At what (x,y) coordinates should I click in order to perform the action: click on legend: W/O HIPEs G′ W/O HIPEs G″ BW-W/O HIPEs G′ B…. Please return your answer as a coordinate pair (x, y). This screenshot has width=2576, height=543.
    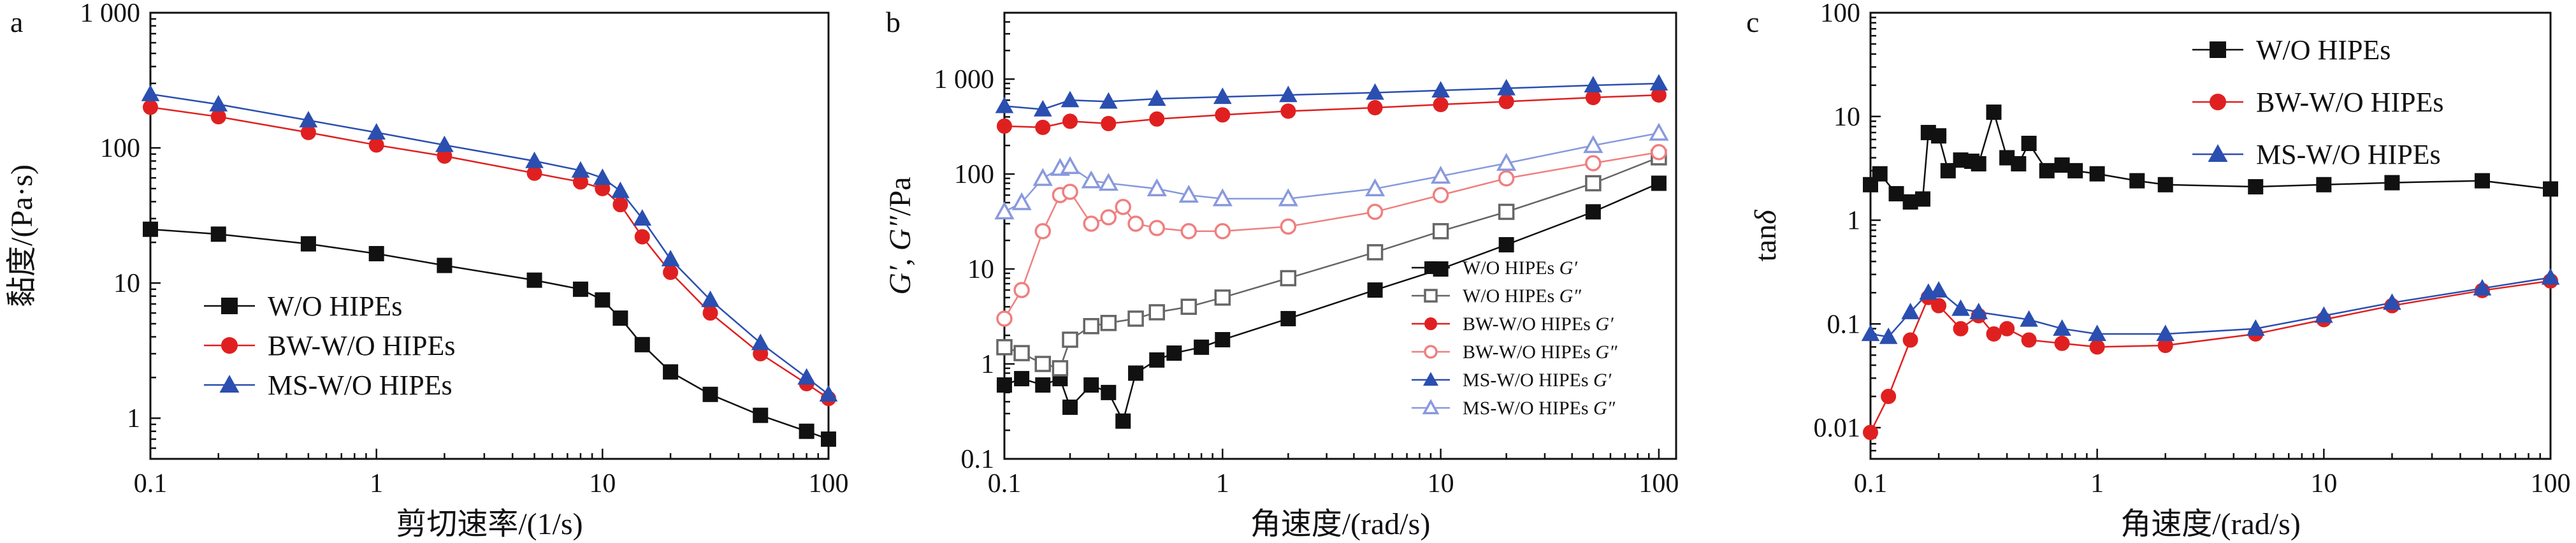
    Looking at the image, I should click on (1514, 338).